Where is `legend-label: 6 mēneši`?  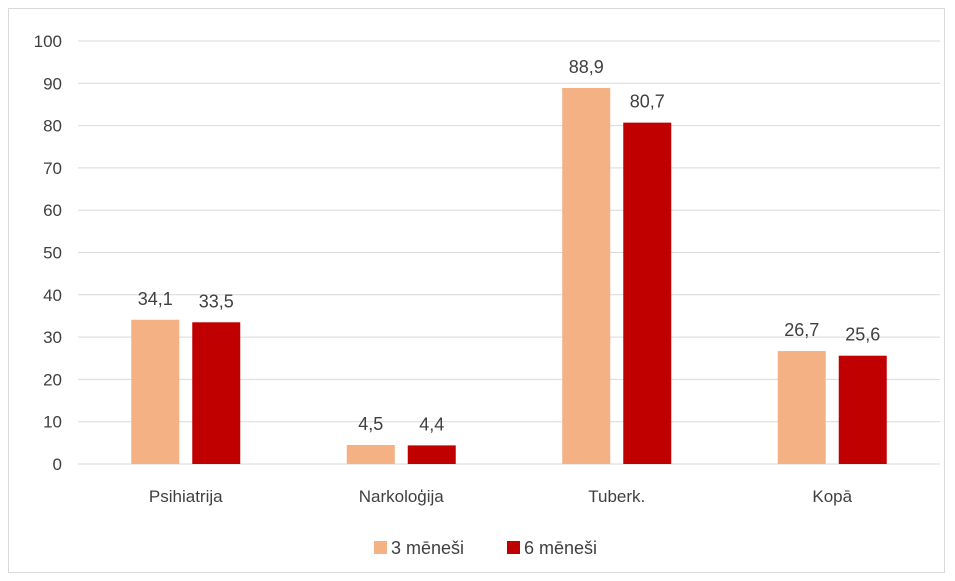
legend-label: 6 mēneši is located at coordinates (560, 548).